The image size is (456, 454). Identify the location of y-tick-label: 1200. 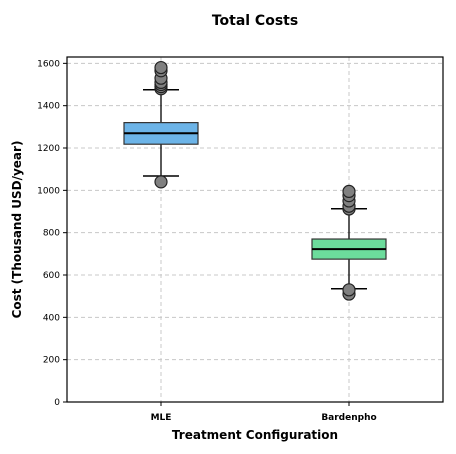
(48, 149).